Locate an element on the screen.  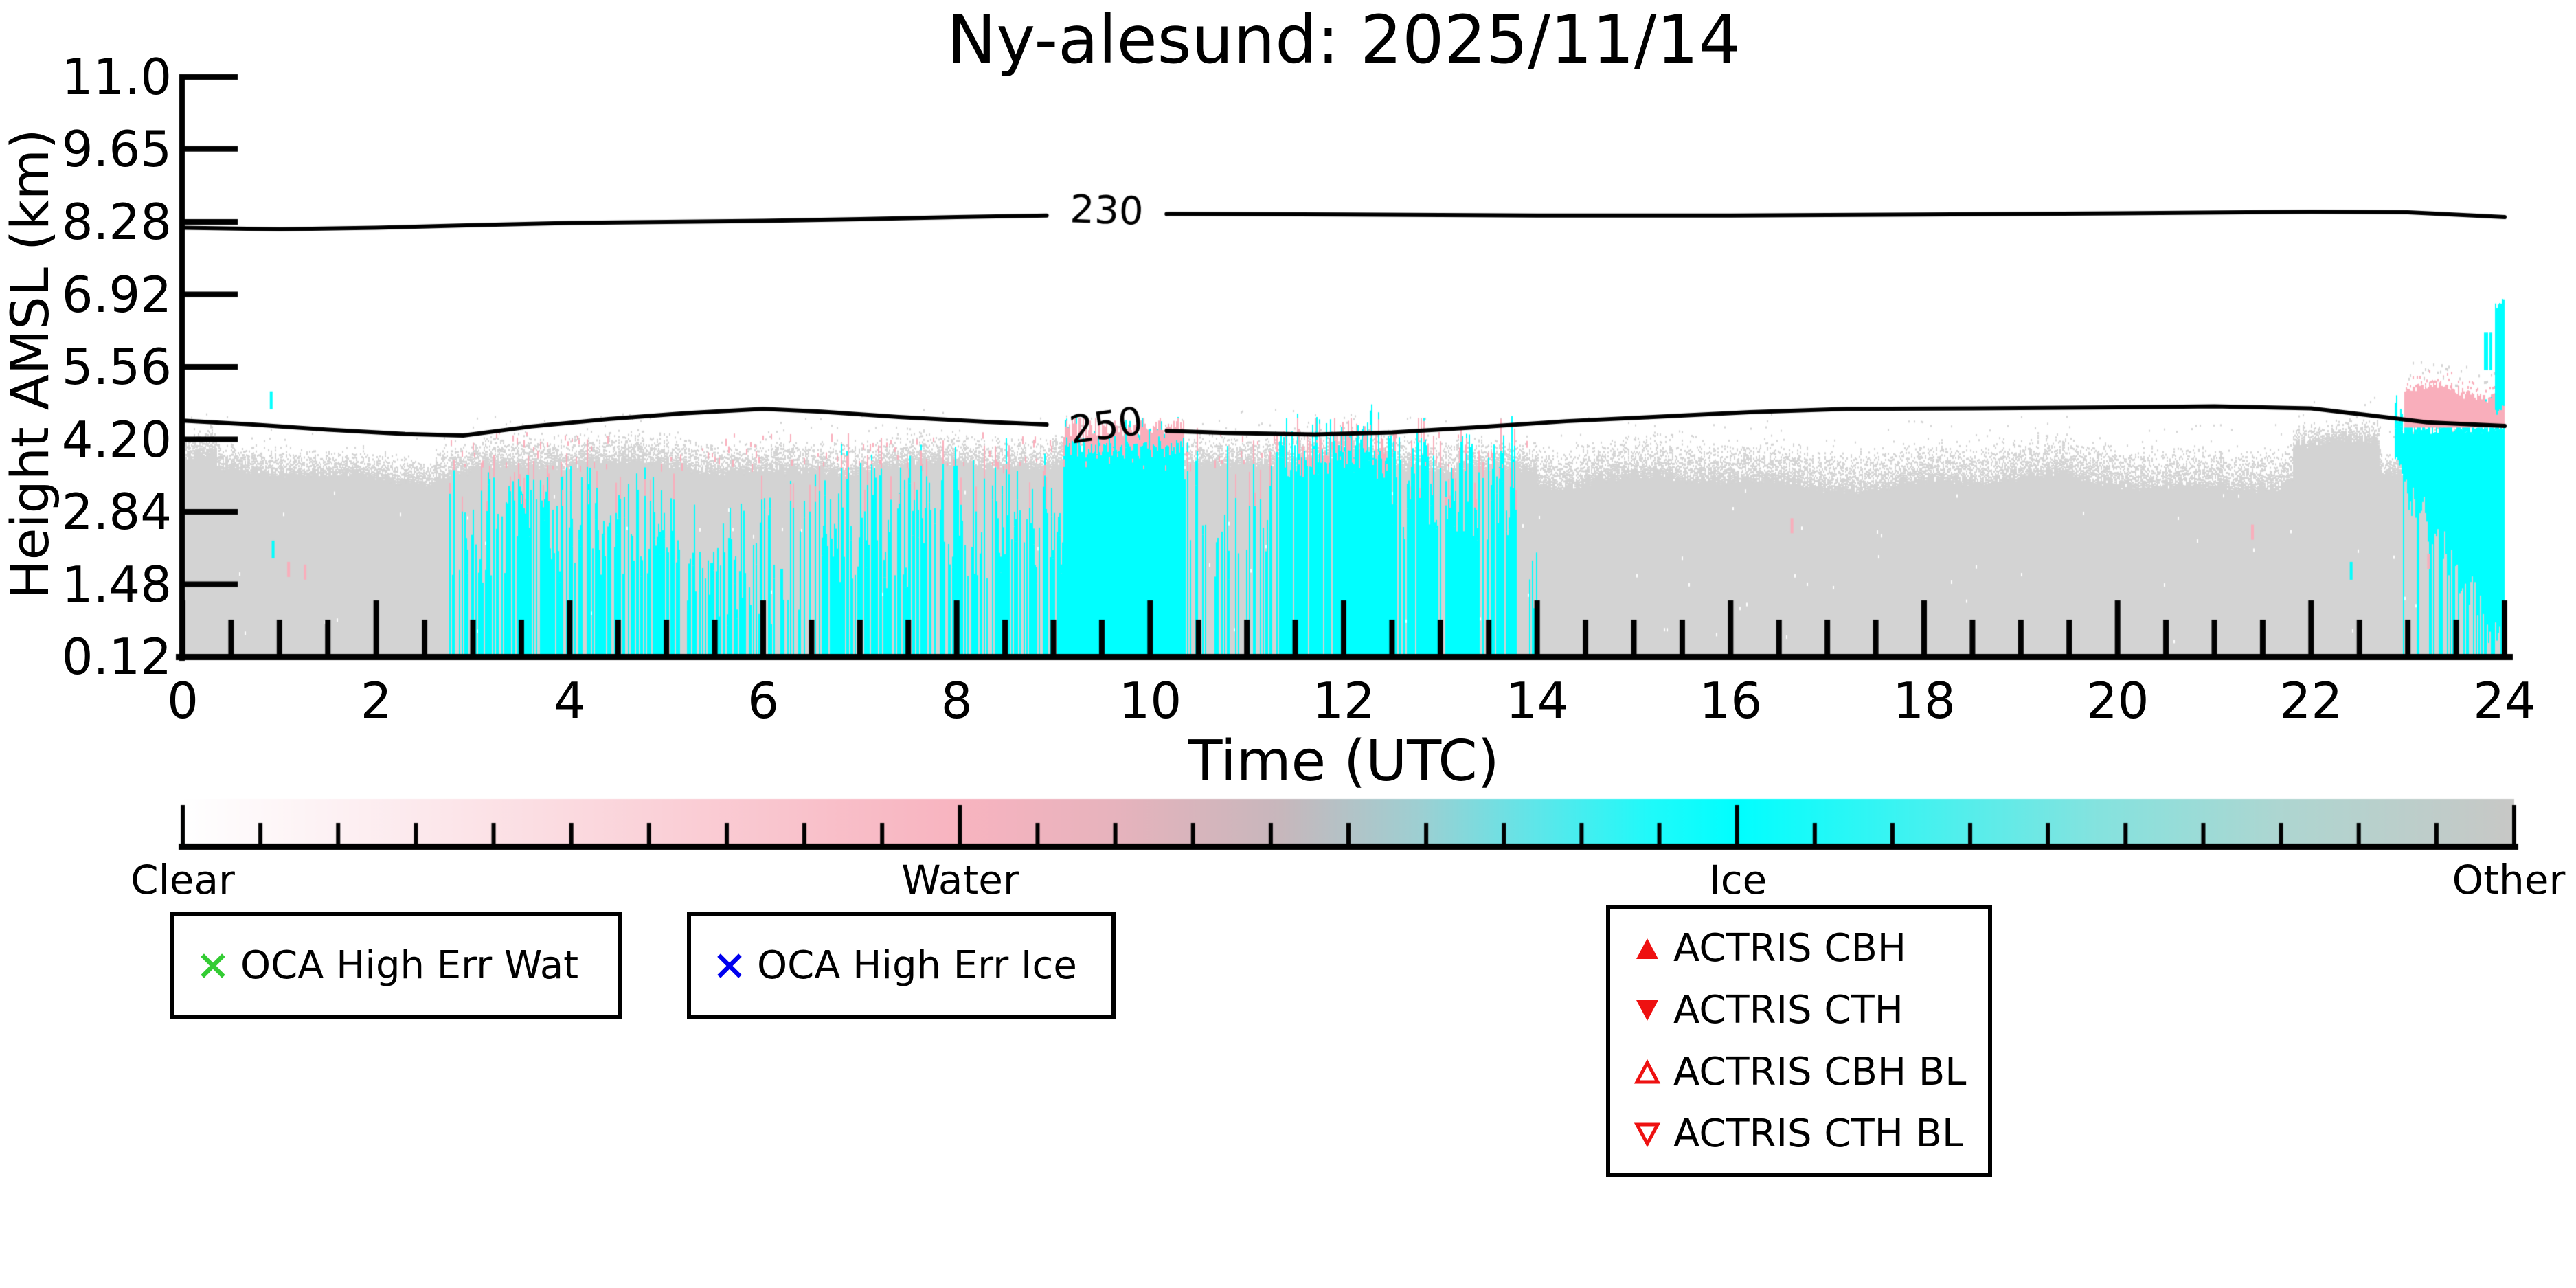
legend-actris-cth-bl-label: ACTRIS CTH BL is located at coordinates (1818, 1133).